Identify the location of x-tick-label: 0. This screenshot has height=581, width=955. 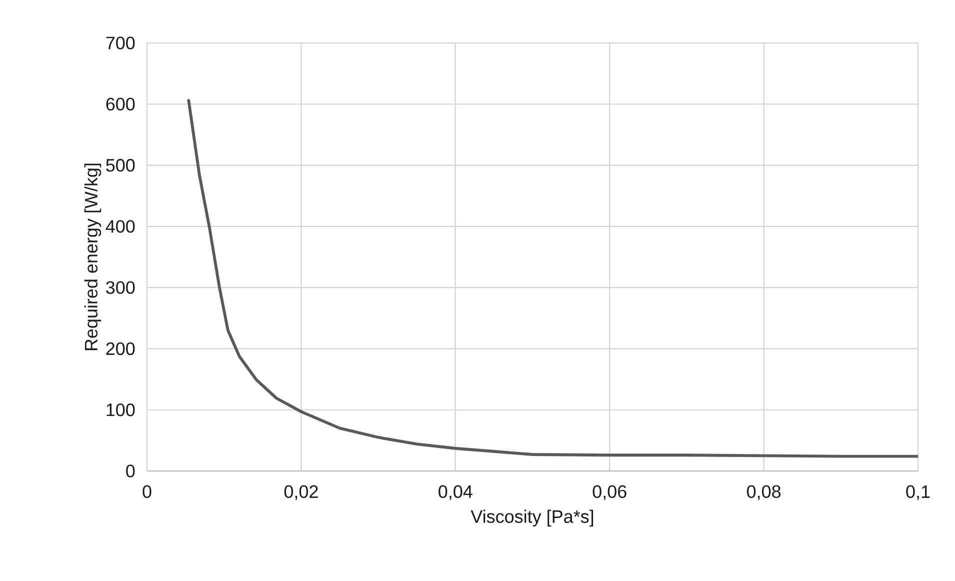
(147, 491).